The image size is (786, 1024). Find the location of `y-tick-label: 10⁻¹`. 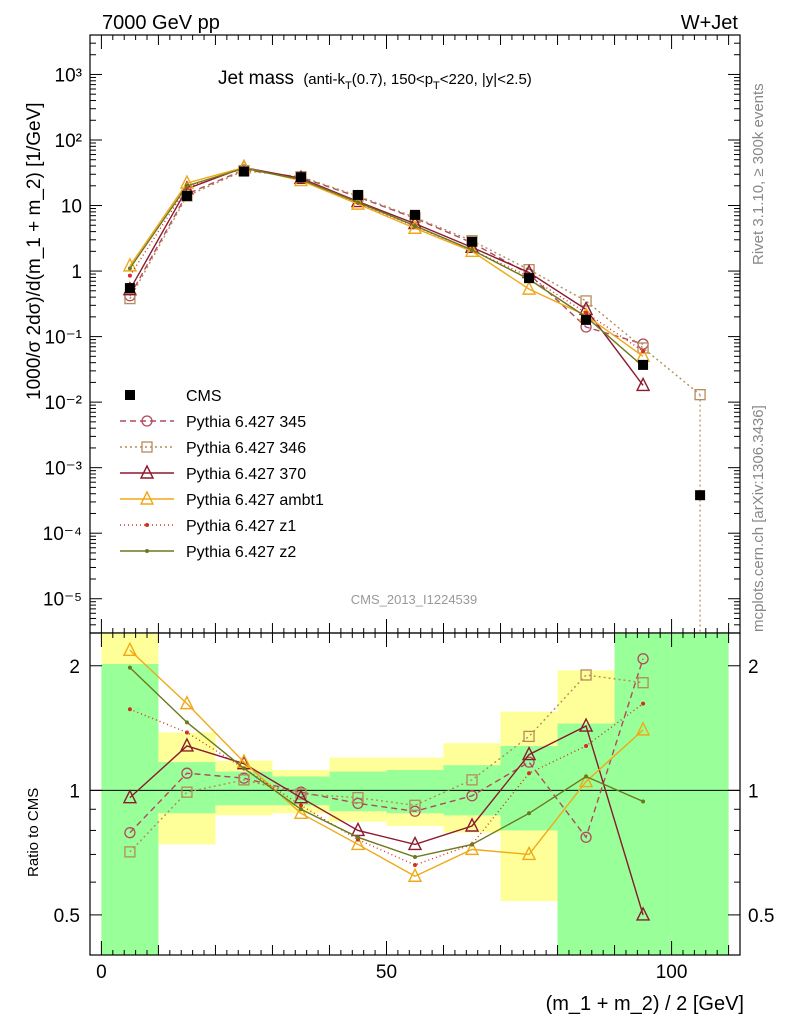

y-tick-label: 10⁻¹ is located at coordinates (64, 338).